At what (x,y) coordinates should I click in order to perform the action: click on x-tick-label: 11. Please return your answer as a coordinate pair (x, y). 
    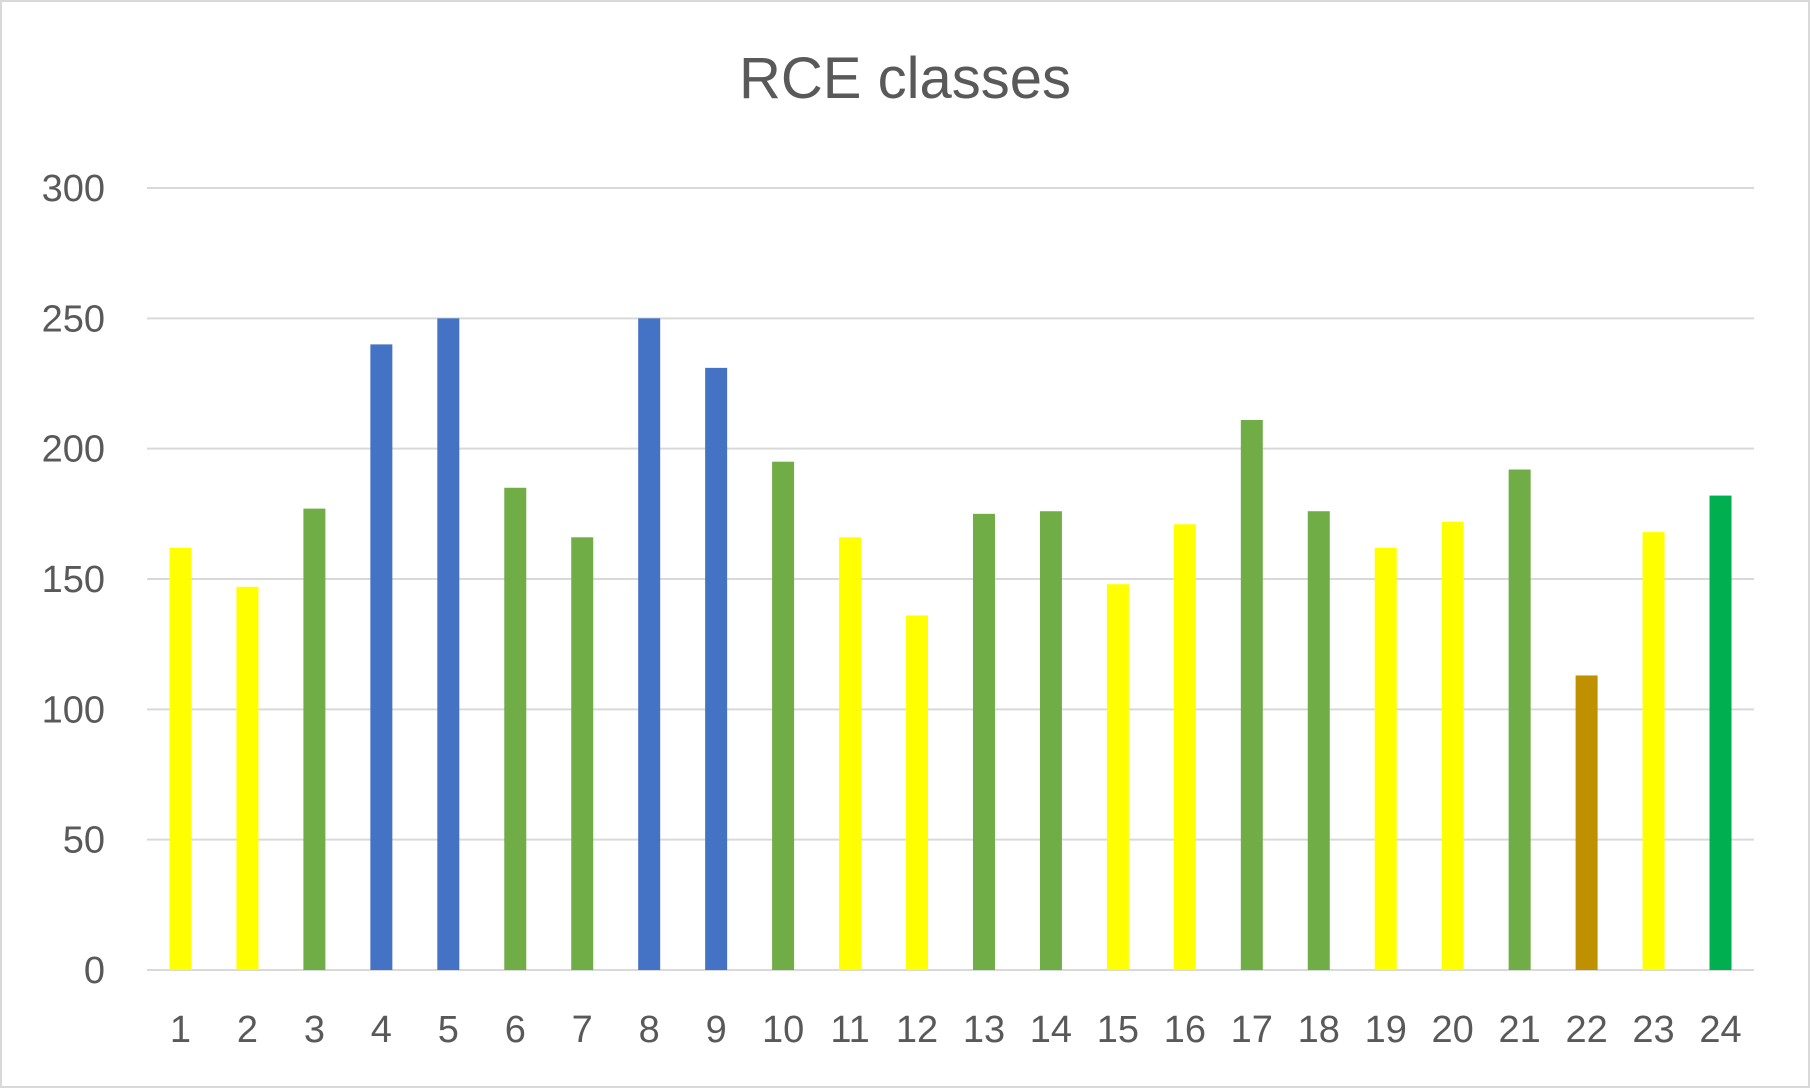
    Looking at the image, I should click on (849, 1030).